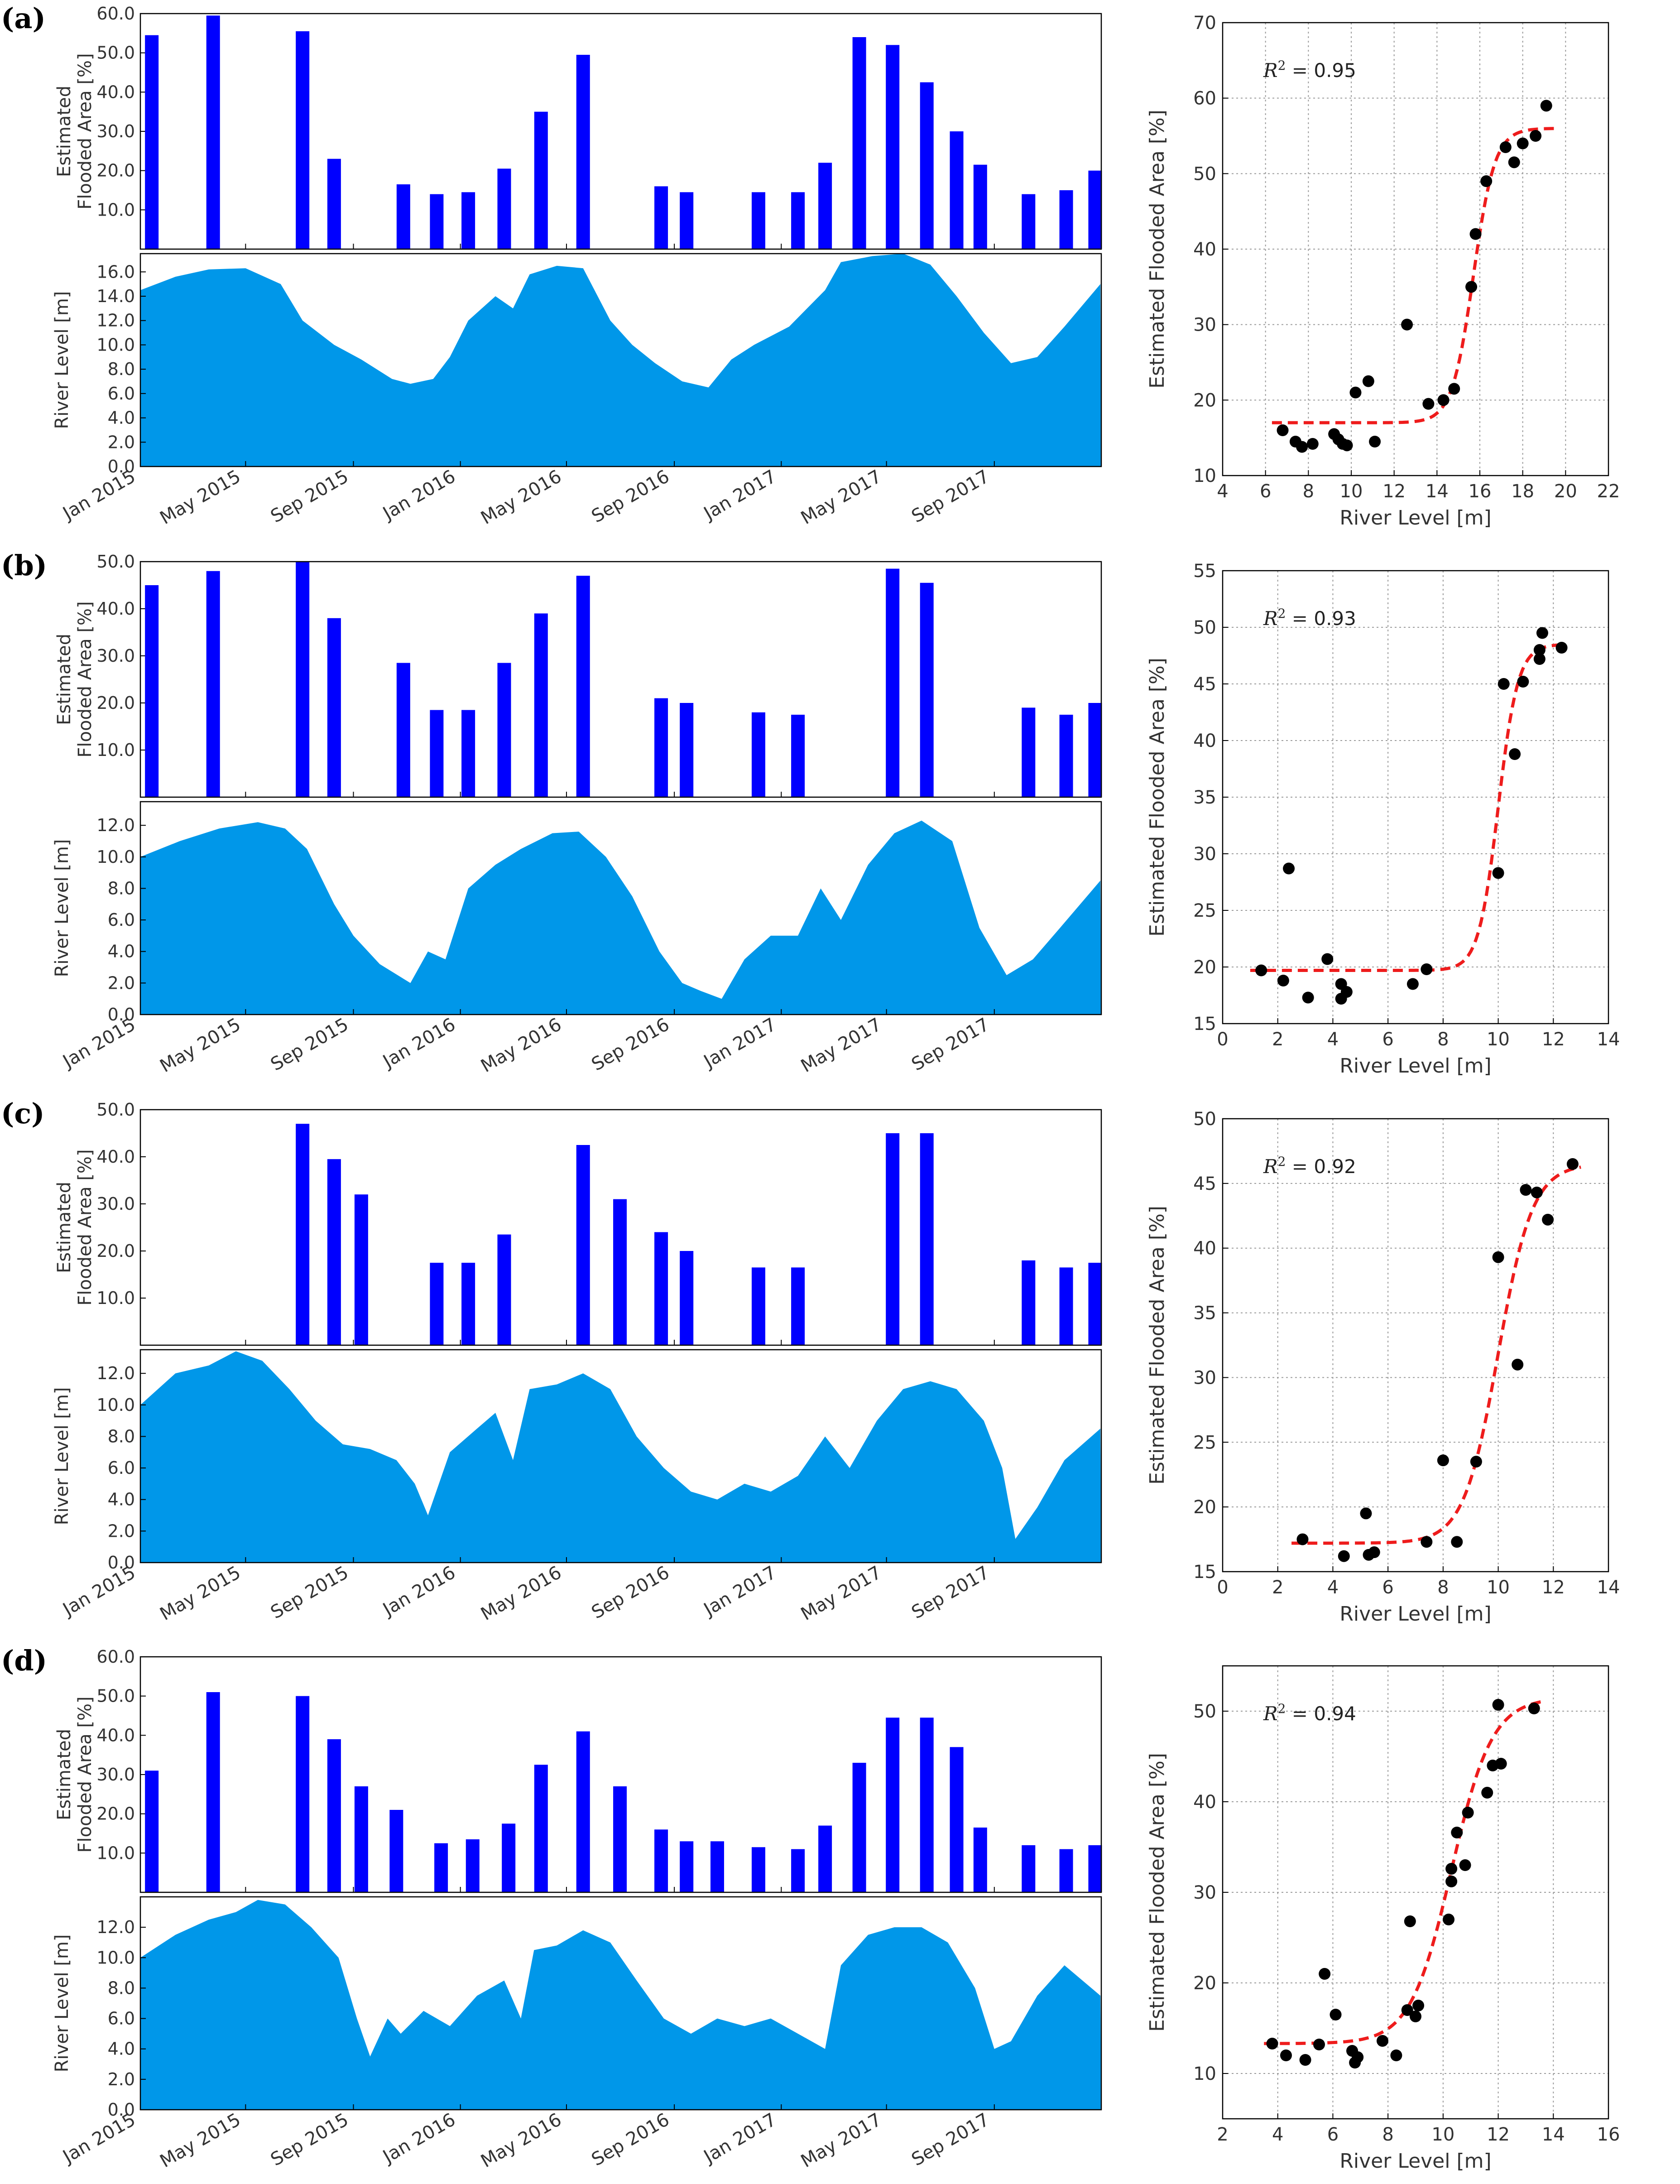 This screenshot has height=2184, width=1680. Describe the element at coordinates (1204, 1024) in the screenshot. I see `scatter-ytick-label: 15` at that location.